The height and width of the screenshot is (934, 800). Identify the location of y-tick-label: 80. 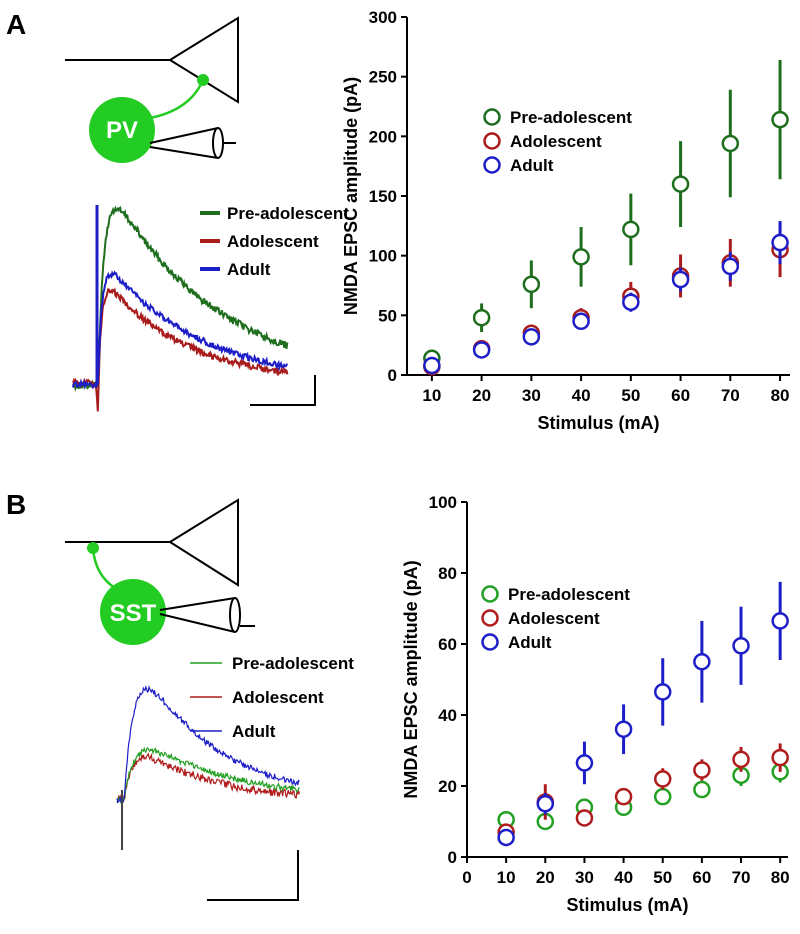
(447, 573).